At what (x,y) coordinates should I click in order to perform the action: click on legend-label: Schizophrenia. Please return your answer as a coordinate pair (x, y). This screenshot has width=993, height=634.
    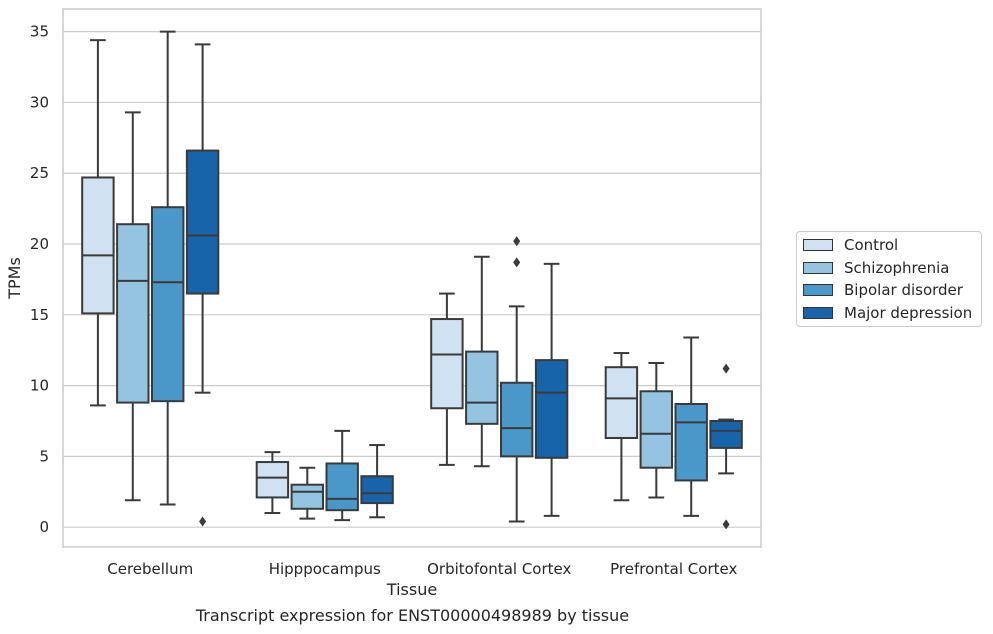
    Looking at the image, I should click on (897, 267).